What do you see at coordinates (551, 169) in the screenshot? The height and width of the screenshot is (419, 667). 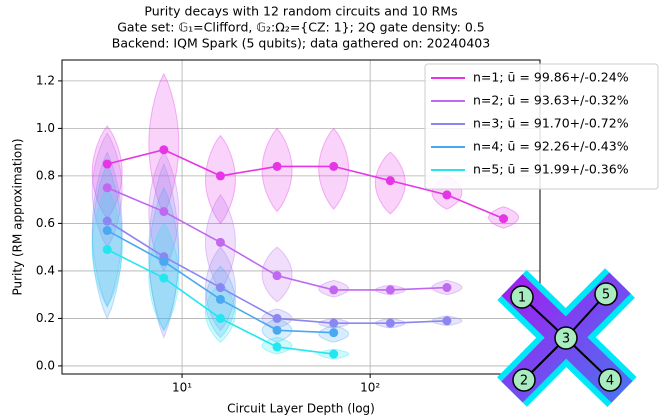 I see `legend-label: n=5; ū = 91.99+/-0.36%` at bounding box center [551, 169].